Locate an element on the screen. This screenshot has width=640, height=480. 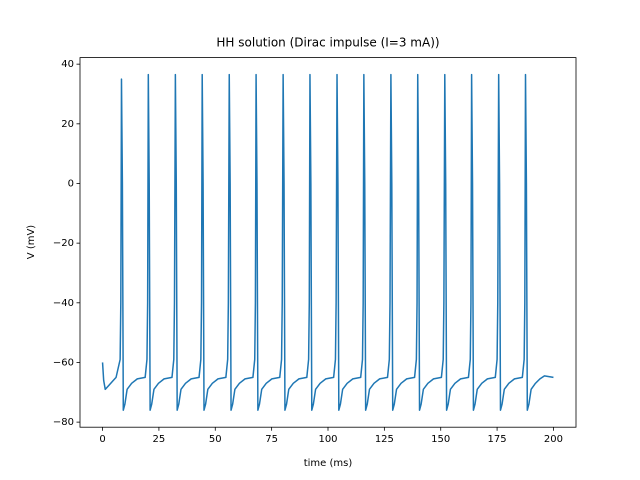
y-tick-label: 40 is located at coordinates (67, 64).